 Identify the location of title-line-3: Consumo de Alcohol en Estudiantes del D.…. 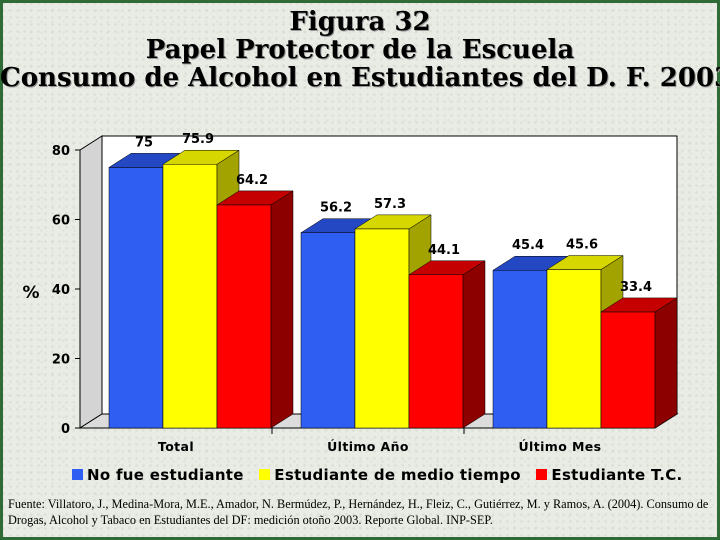
(360, 78).